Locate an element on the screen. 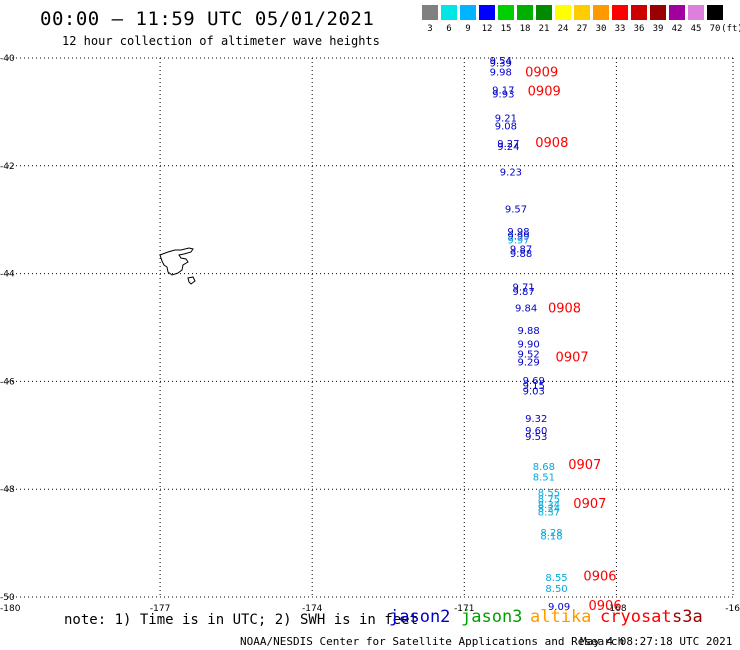 The height and width of the screenshot is (650, 740). lon-tick-label: -16 is located at coordinates (732, 609).